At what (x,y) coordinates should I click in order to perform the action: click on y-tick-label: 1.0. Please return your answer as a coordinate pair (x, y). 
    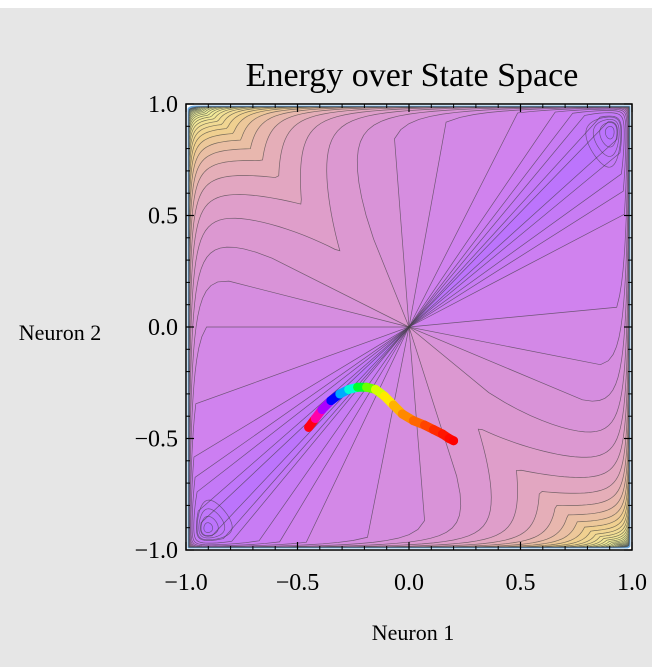
    Looking at the image, I should click on (163, 105).